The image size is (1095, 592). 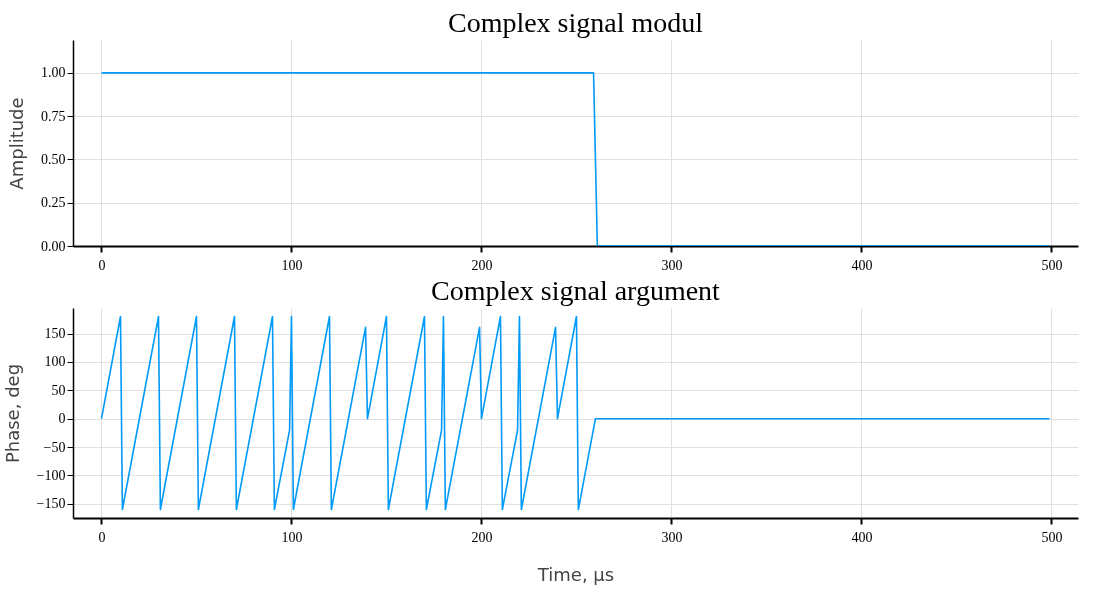 I want to click on y-tick-label: 100, so click(x=55, y=362).